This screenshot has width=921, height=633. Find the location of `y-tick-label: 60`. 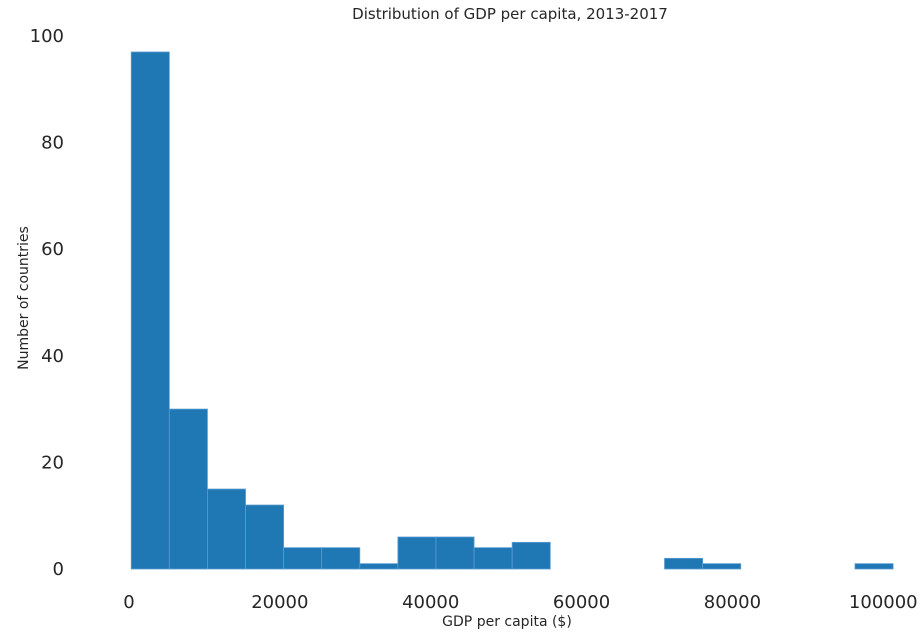

y-tick-label: 60 is located at coordinates (52, 249).